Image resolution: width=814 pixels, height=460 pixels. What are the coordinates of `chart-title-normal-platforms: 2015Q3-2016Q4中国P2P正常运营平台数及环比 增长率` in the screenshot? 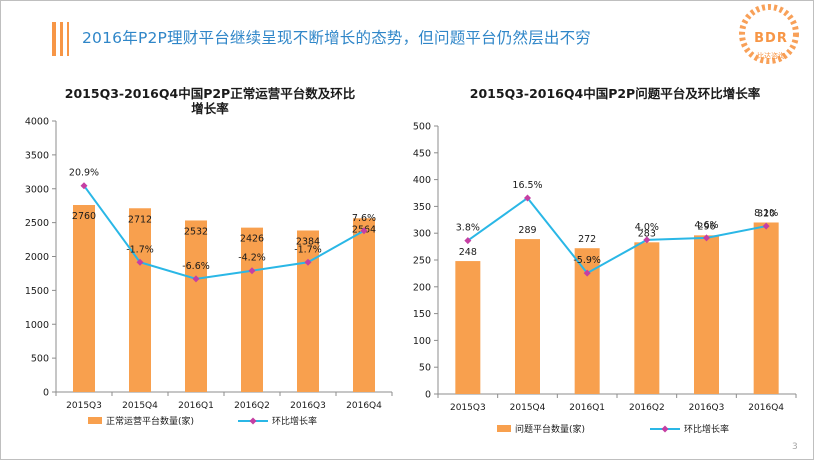 It's located at (210, 101).